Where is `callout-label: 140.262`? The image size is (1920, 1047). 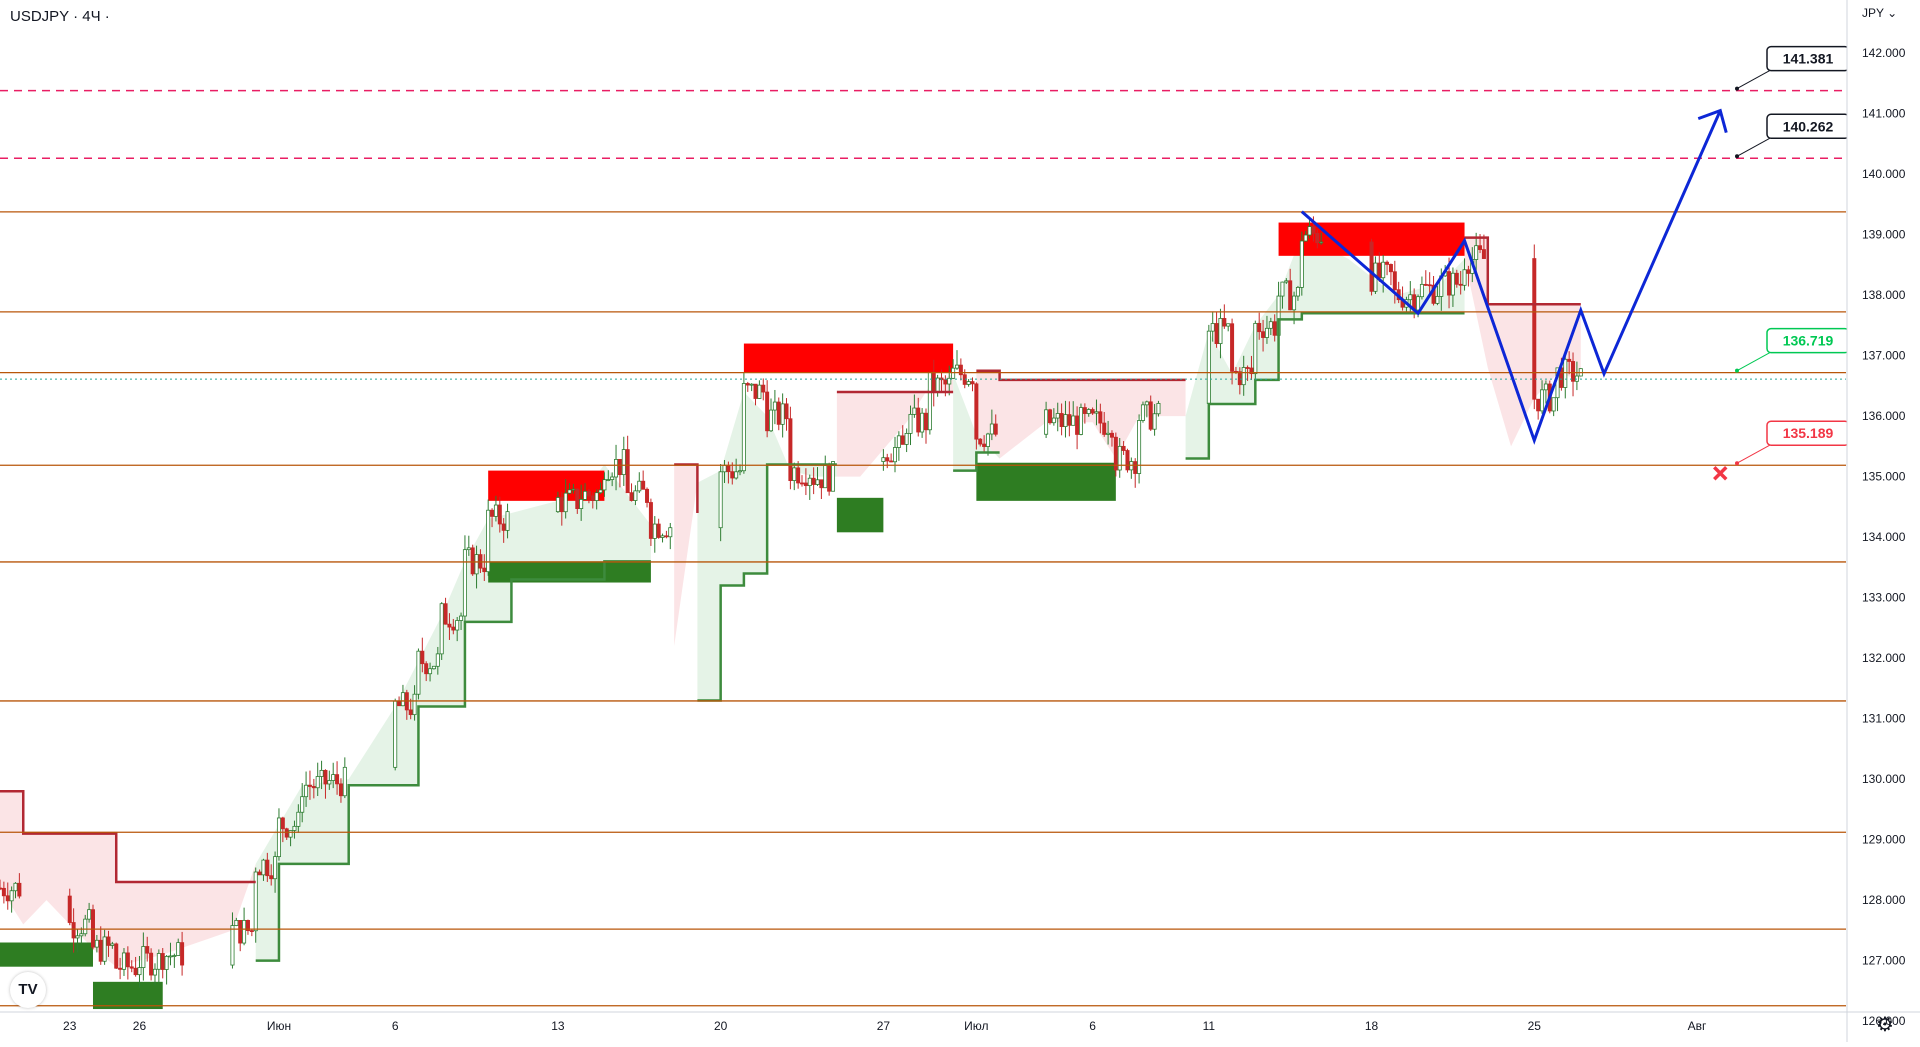
callout-label: 140.262 is located at coordinates (1808, 126).